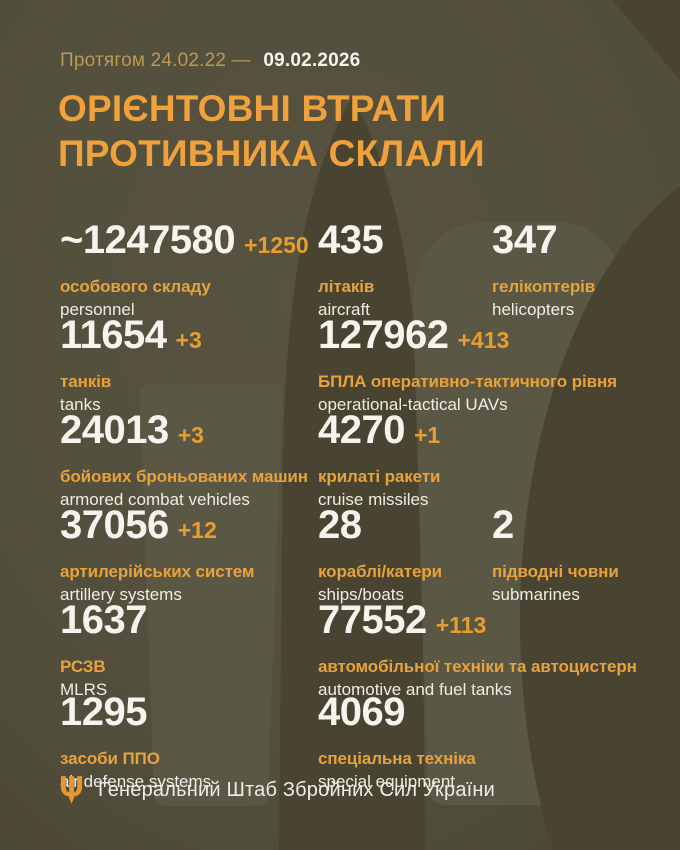 The width and height of the screenshot is (680, 850). I want to click on trident-icon, so click(71, 790).